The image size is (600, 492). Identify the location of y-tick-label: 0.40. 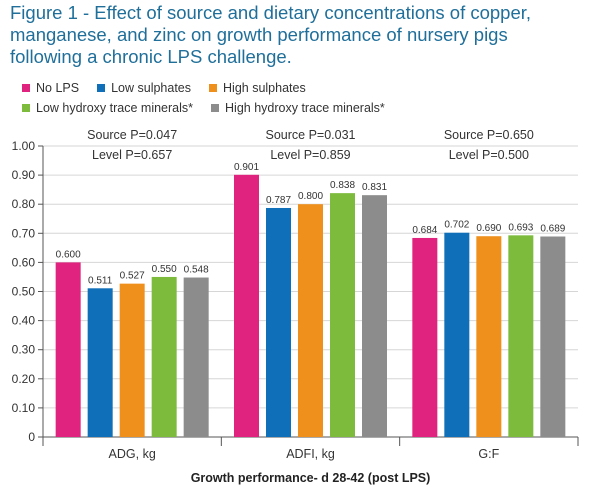
(24, 321).